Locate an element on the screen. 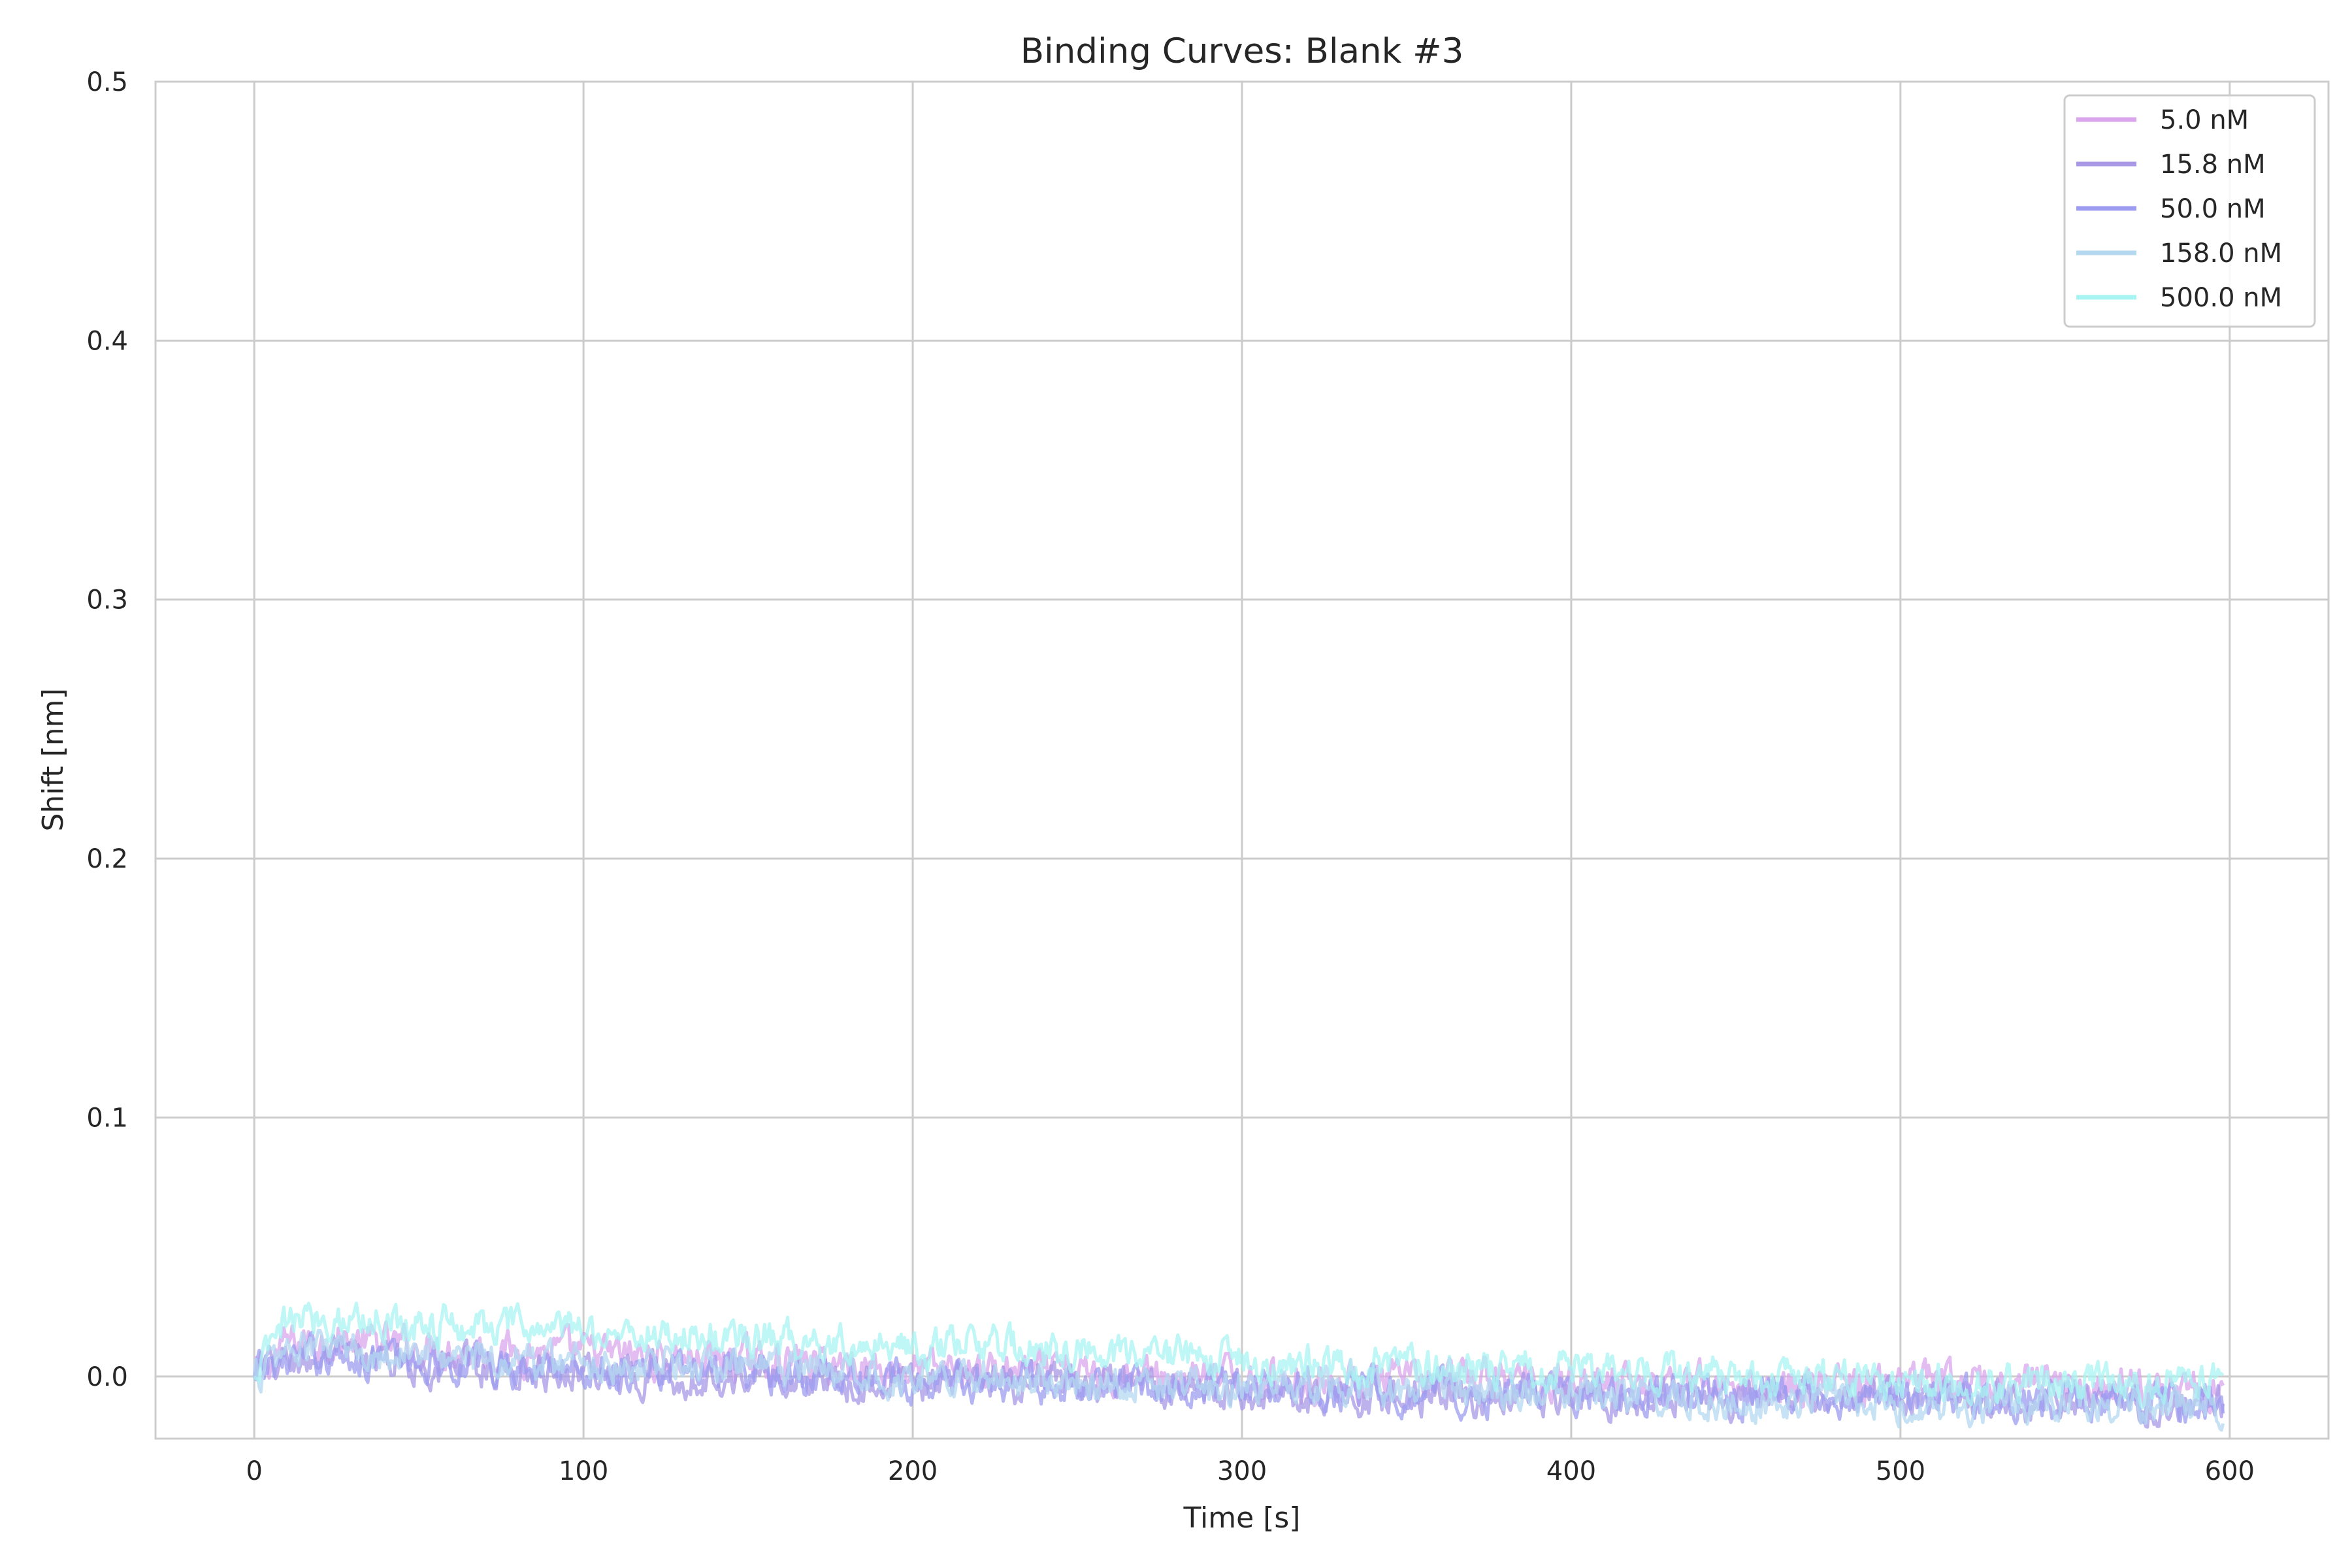  y-tick-label: 0.0 is located at coordinates (107, 1377).